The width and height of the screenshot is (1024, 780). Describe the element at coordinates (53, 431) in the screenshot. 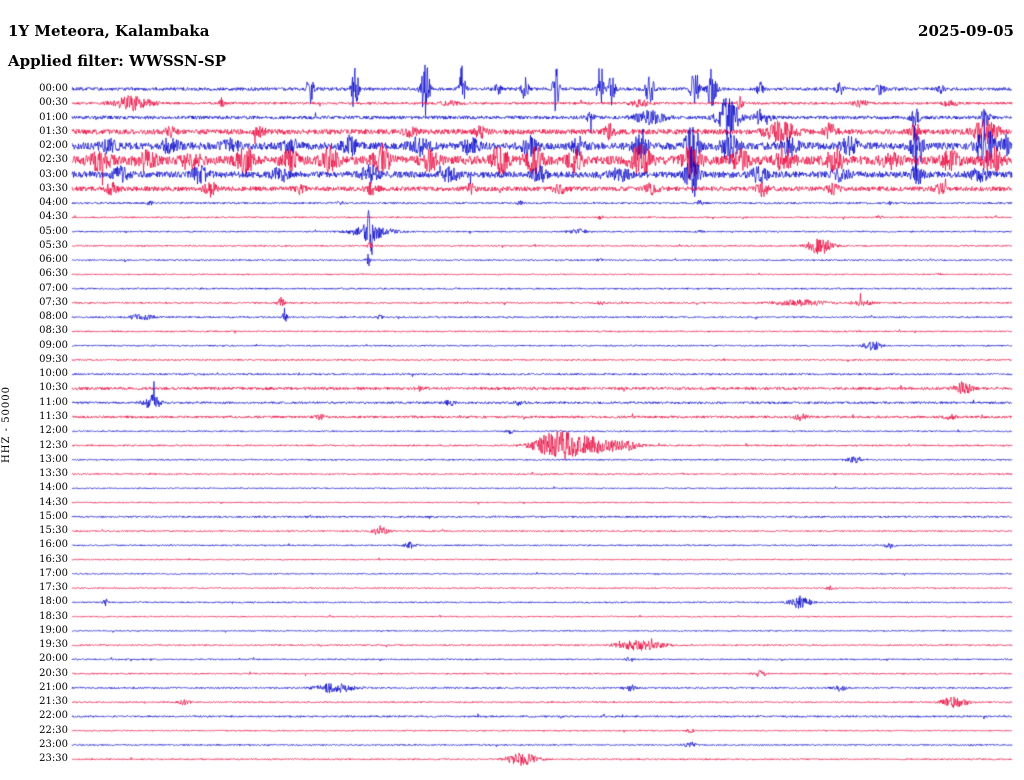

I see `time-label: 12:00` at that location.